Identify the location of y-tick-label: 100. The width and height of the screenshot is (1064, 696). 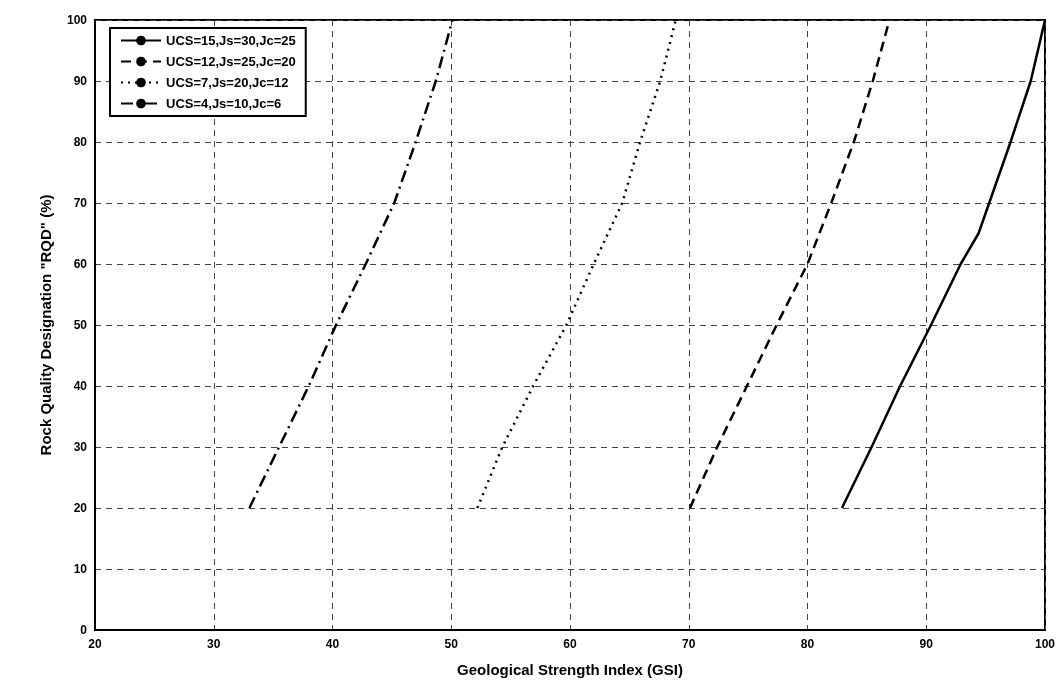
(77, 20).